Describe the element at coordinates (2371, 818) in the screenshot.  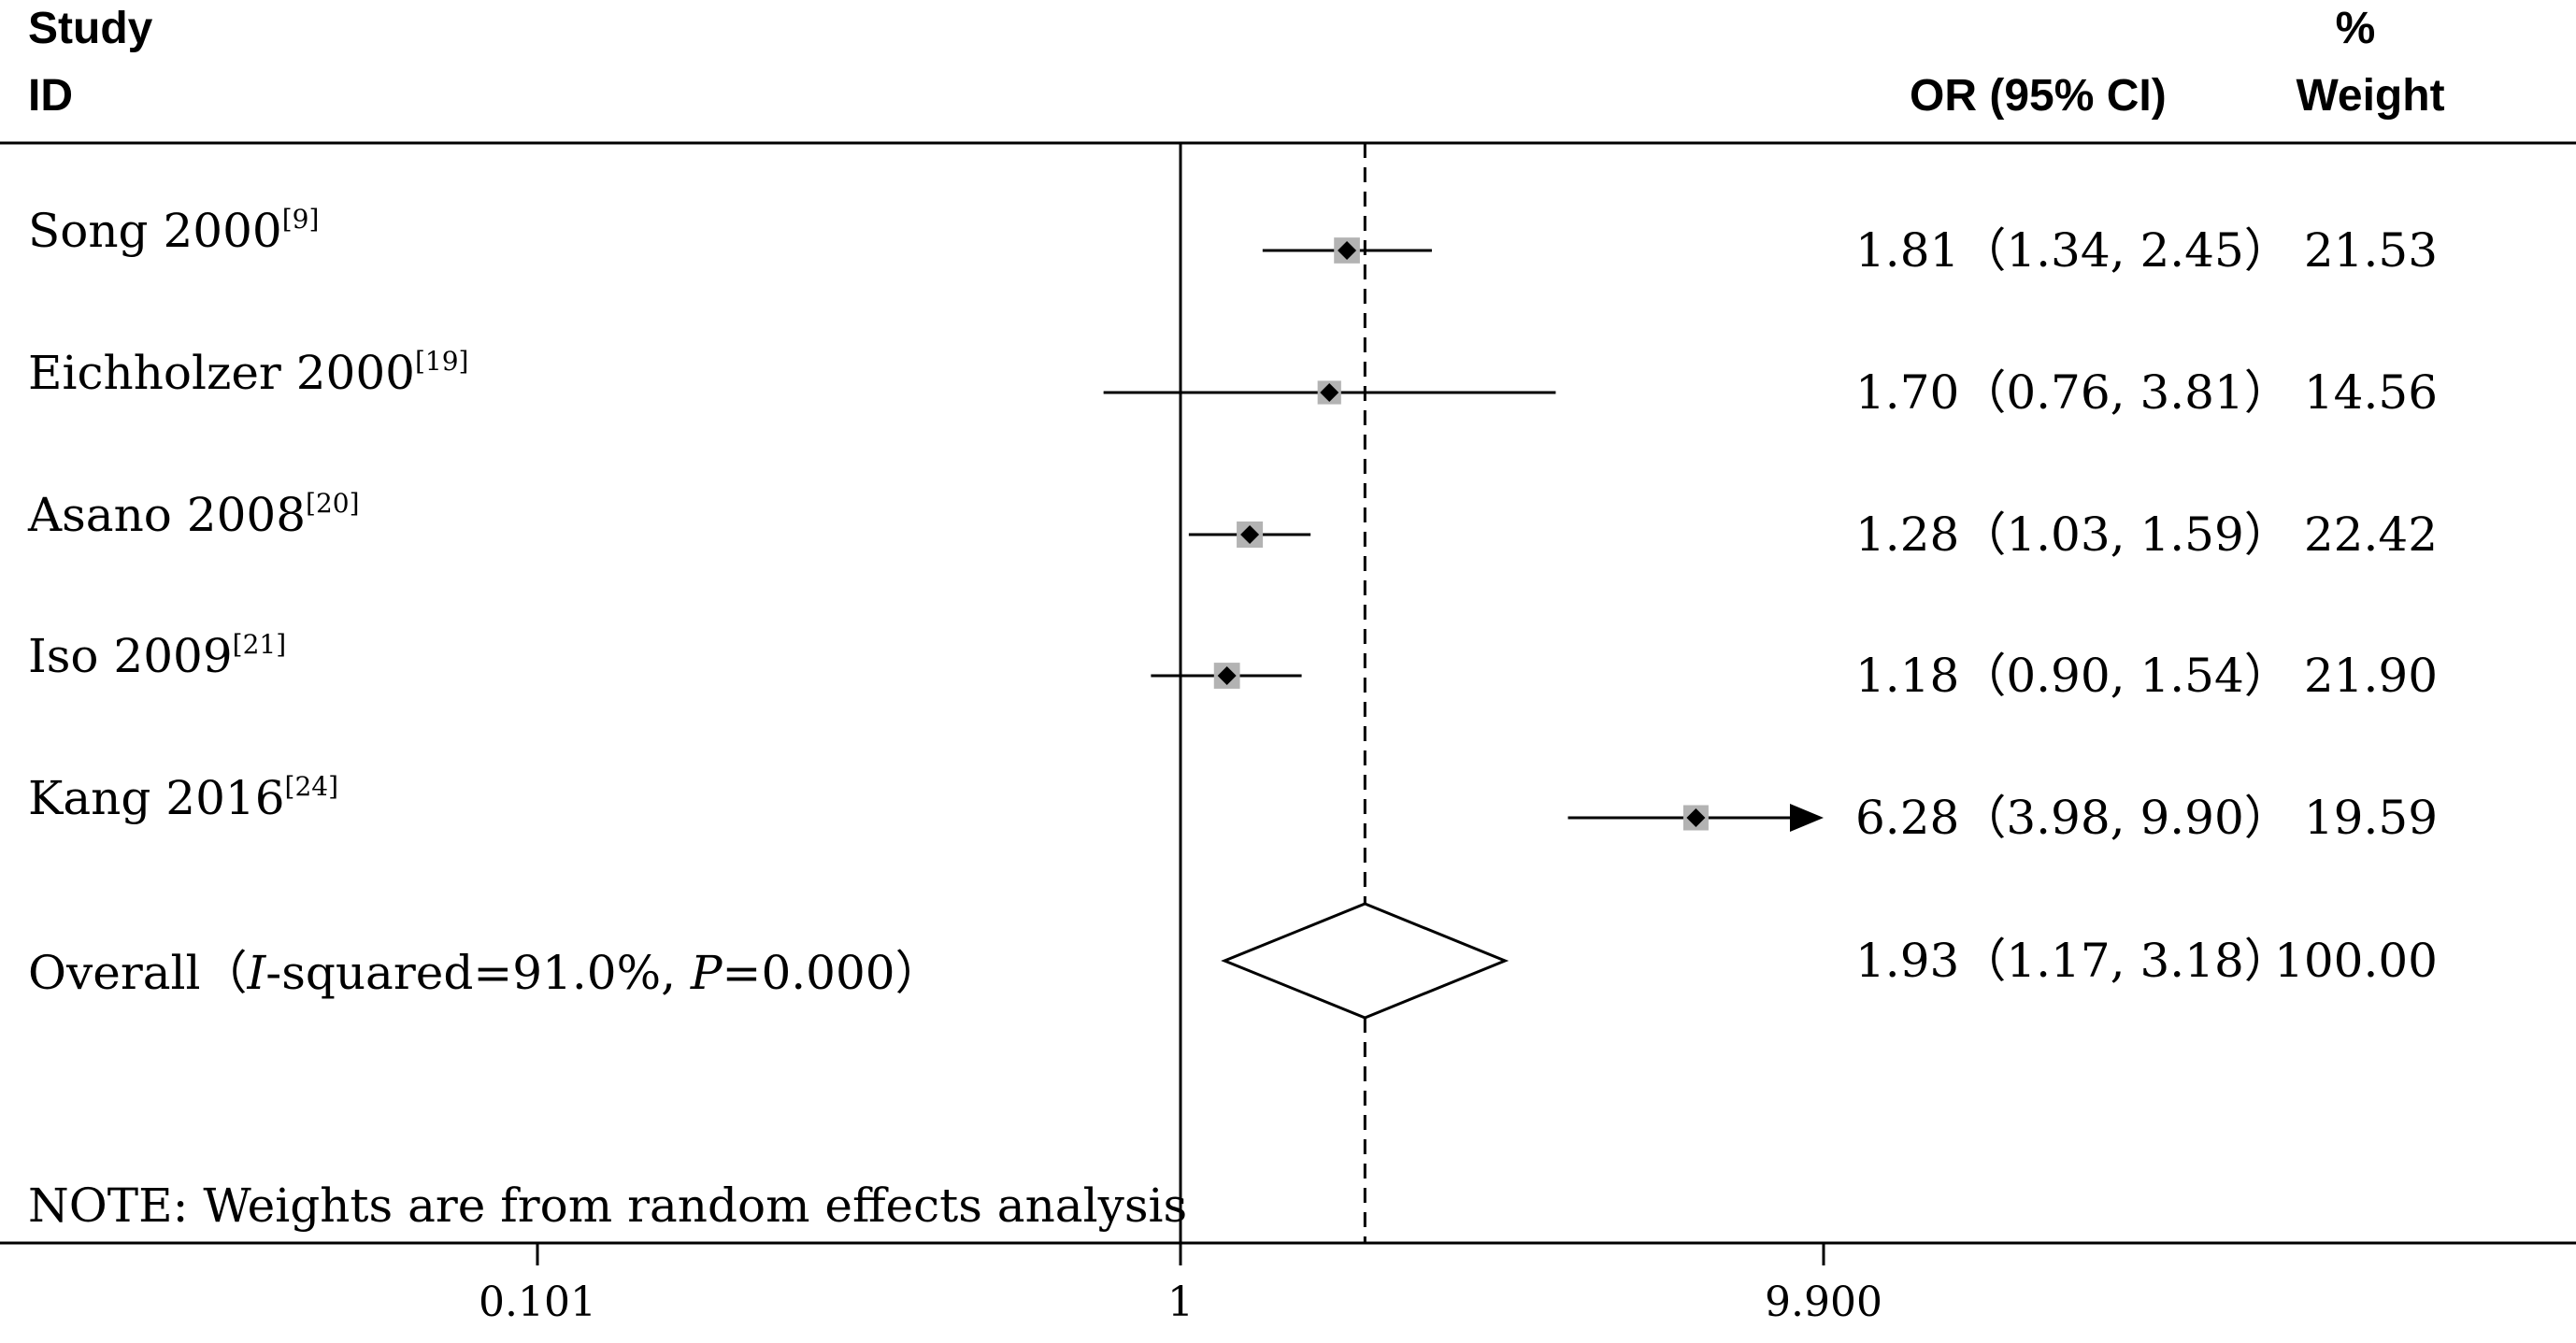
I see `study-weight: 19.59` at that location.